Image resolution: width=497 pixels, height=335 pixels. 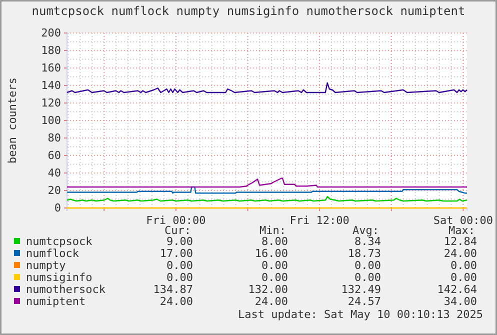 What do you see at coordinates (179, 241) in the screenshot?
I see `text: 9.00` at bounding box center [179, 241].